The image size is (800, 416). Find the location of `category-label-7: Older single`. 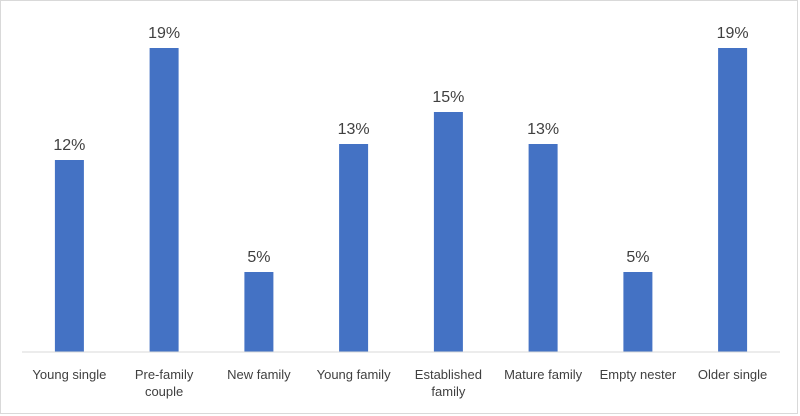

category-label-7: Older single is located at coordinates (732, 374).